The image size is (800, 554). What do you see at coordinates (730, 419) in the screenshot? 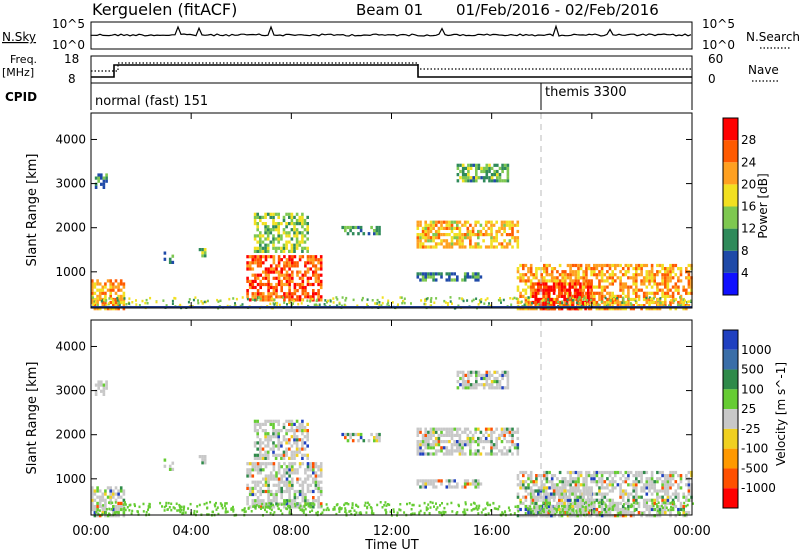
I see `velocity-colorbar-segment` at bounding box center [730, 419].